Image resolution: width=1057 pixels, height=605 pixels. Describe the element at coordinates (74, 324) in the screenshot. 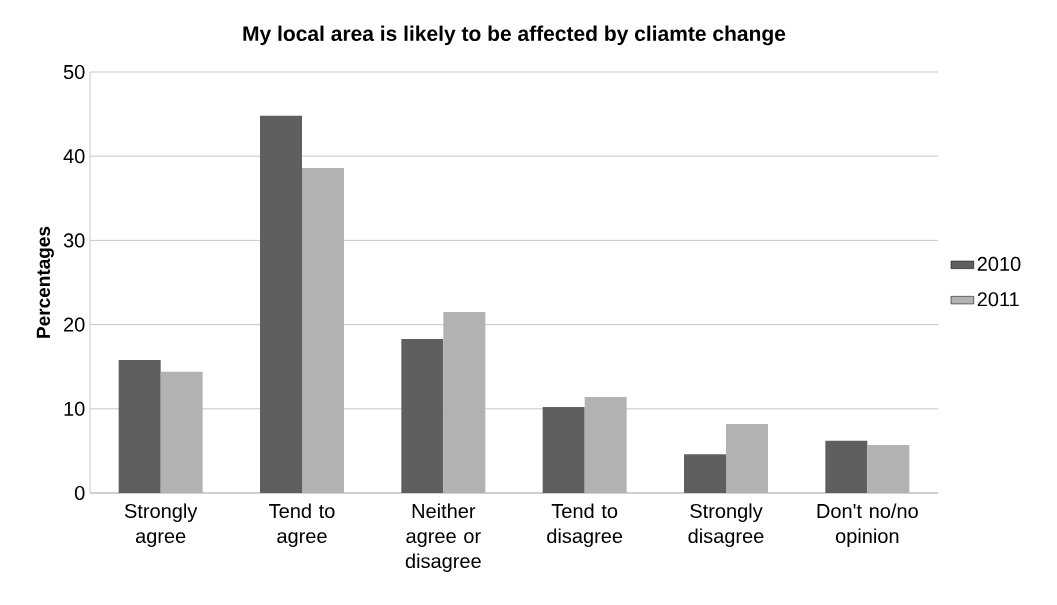

I see `y-tick-label: 20` at that location.